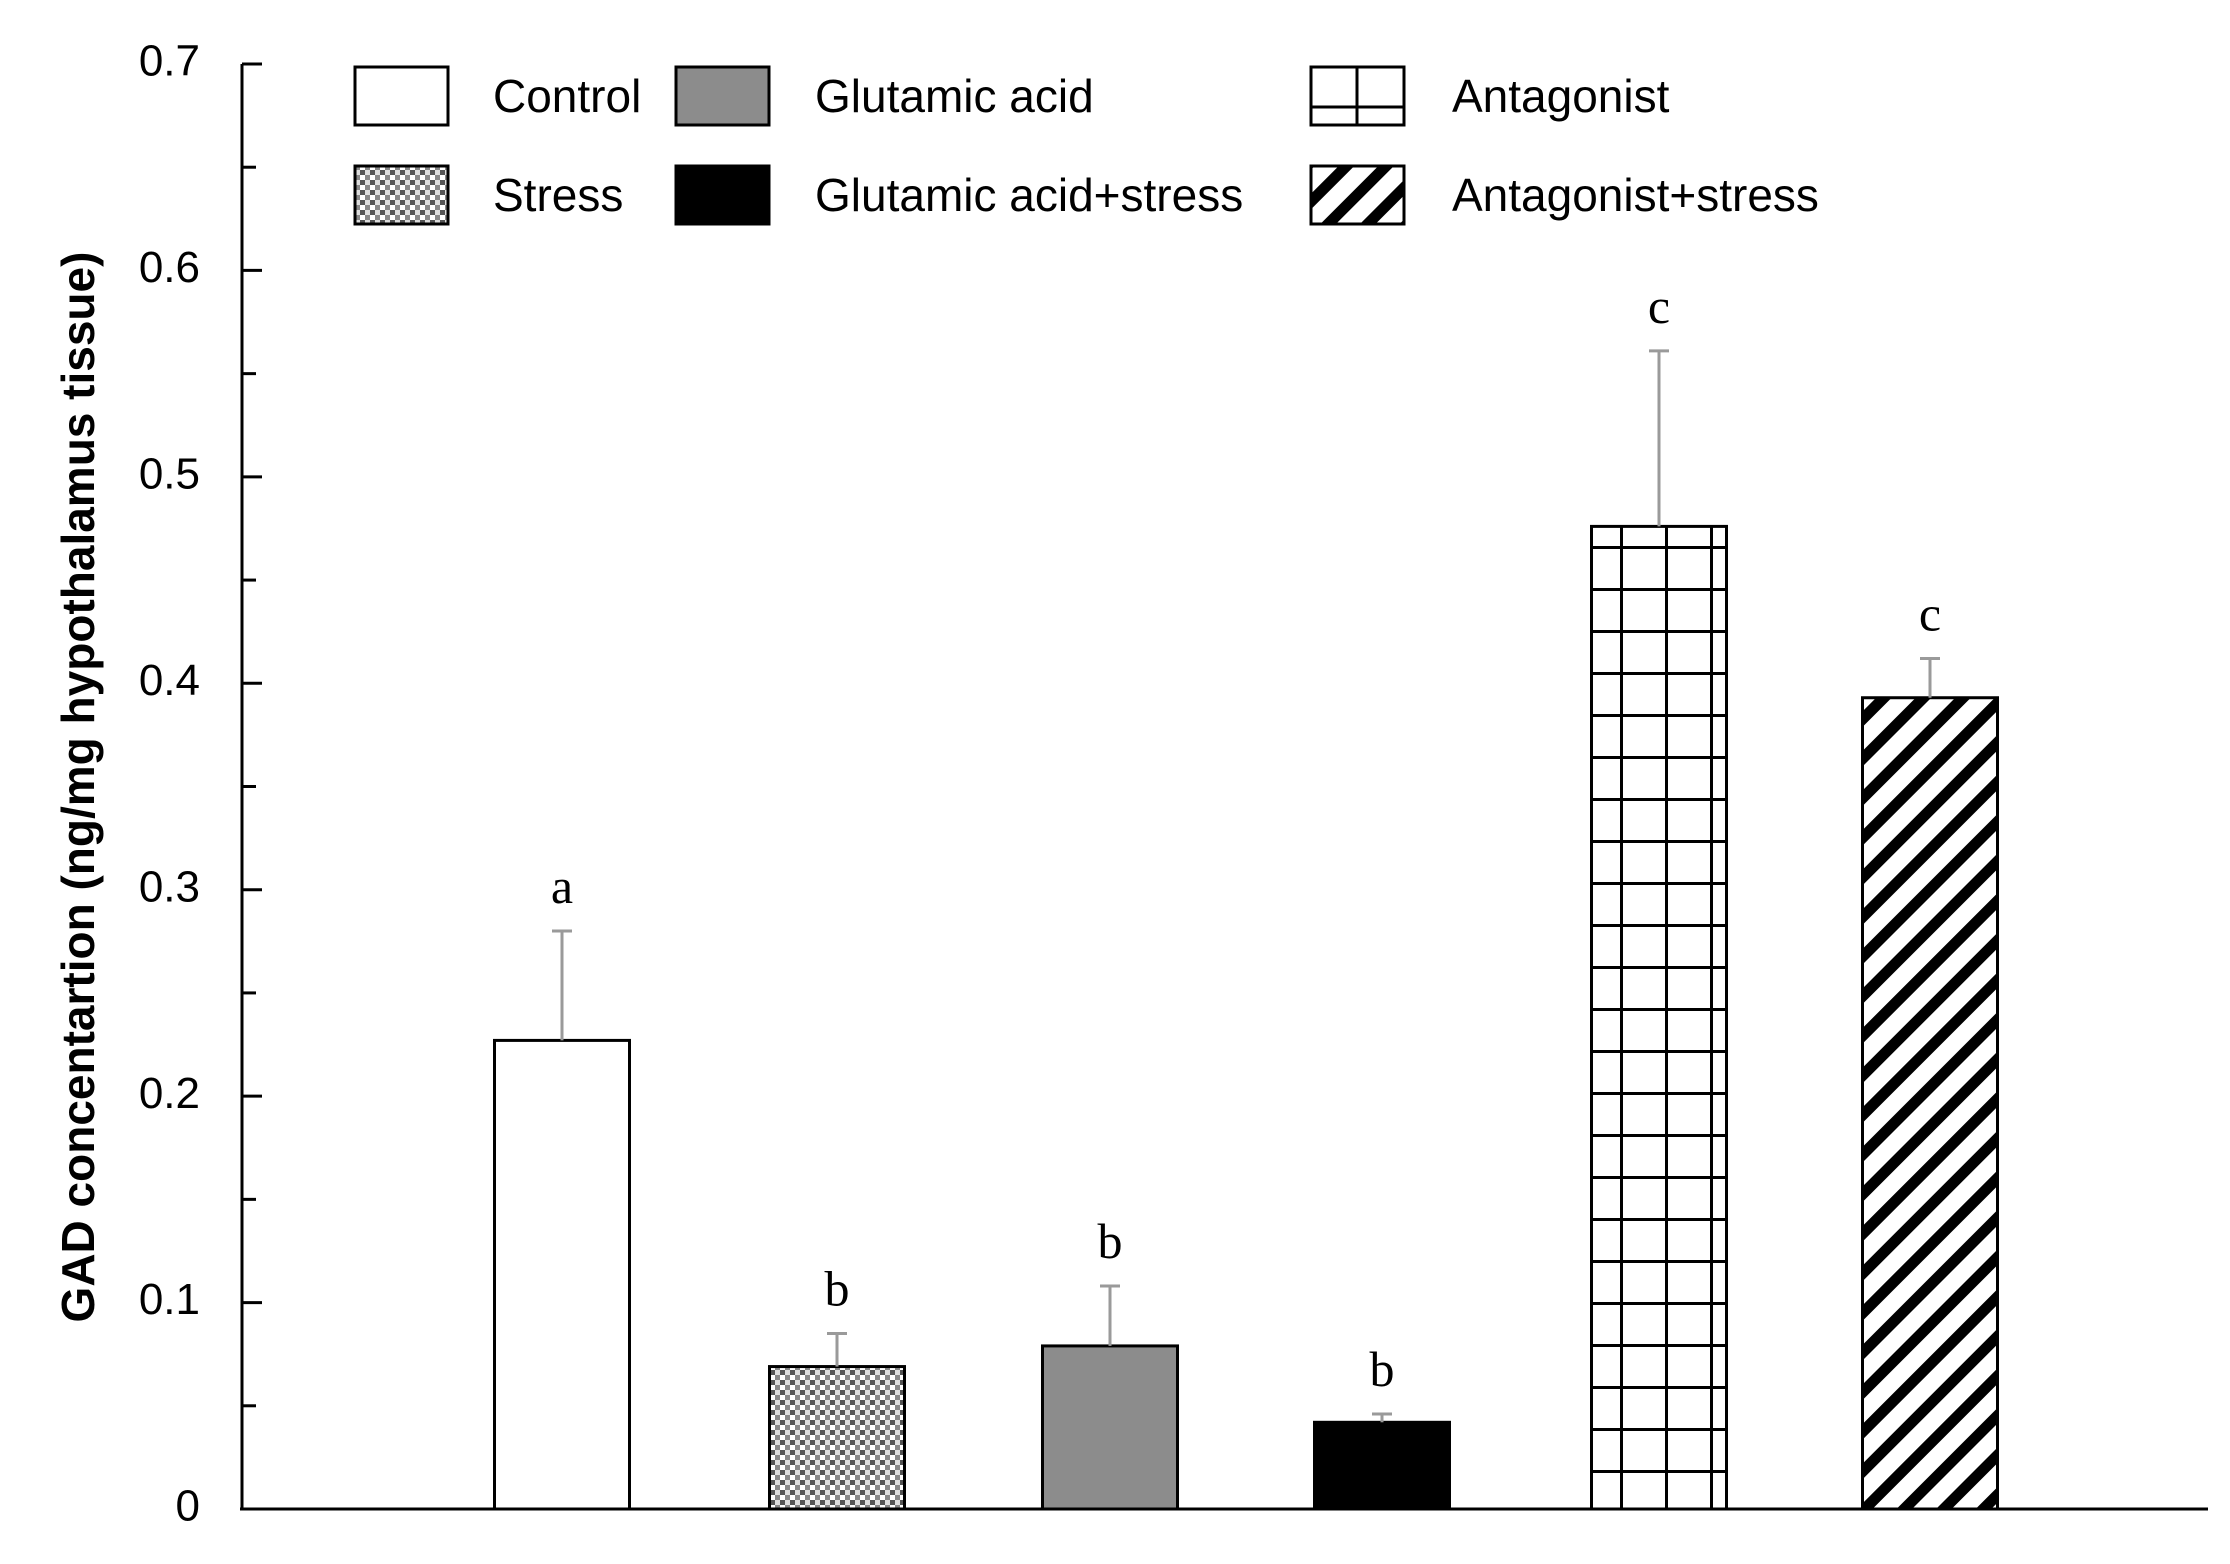 This screenshot has width=2230, height=1564. I want to click on legend-label-stress: Stress, so click(558, 195).